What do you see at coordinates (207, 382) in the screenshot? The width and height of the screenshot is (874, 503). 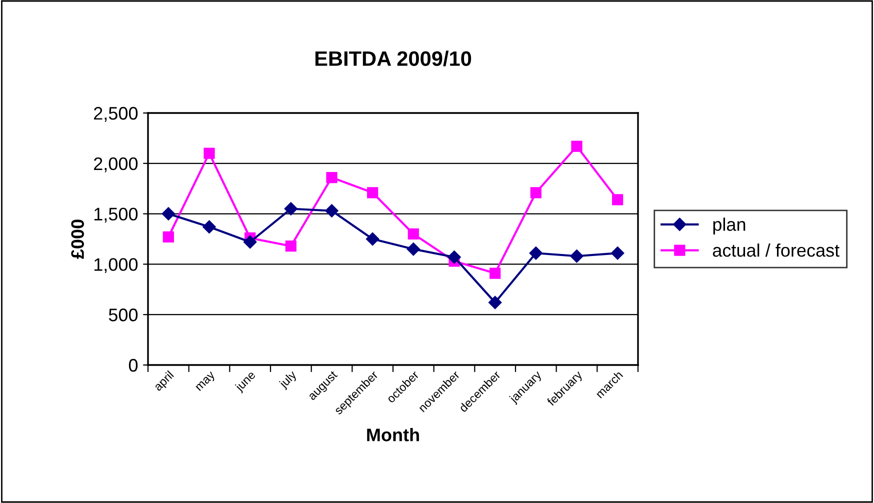 I see `x-tick-label: may` at bounding box center [207, 382].